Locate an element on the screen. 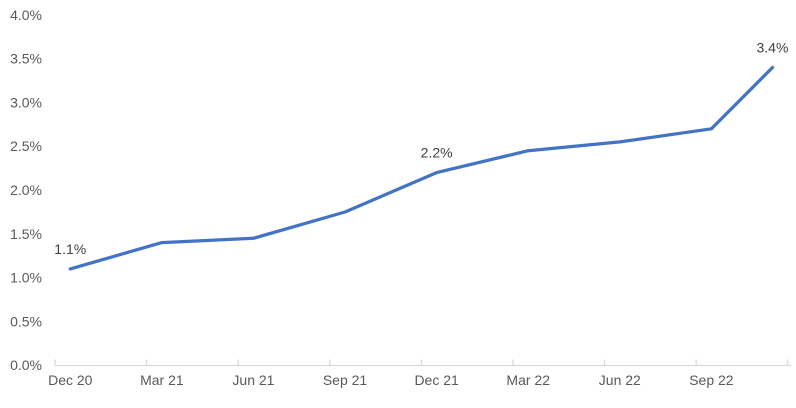 The width and height of the screenshot is (796, 408). x-axis-tick-label: Sep 22 is located at coordinates (711, 380).